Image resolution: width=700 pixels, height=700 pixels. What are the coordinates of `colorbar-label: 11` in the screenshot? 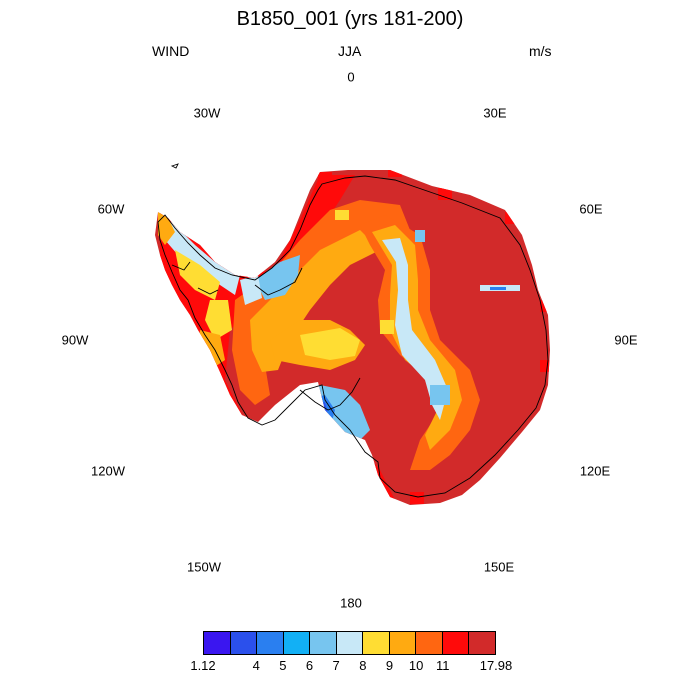 It's located at (442, 665).